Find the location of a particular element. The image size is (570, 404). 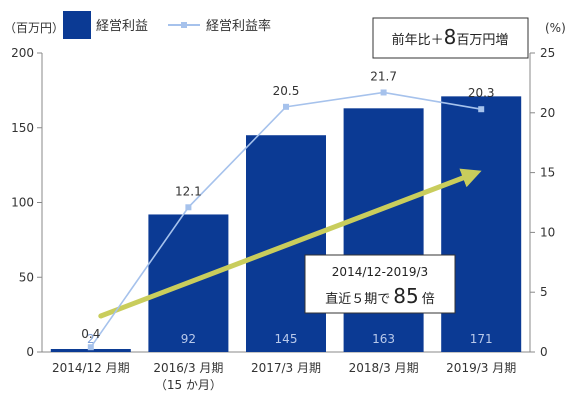

line-value-label: 20.5 is located at coordinates (286, 91).